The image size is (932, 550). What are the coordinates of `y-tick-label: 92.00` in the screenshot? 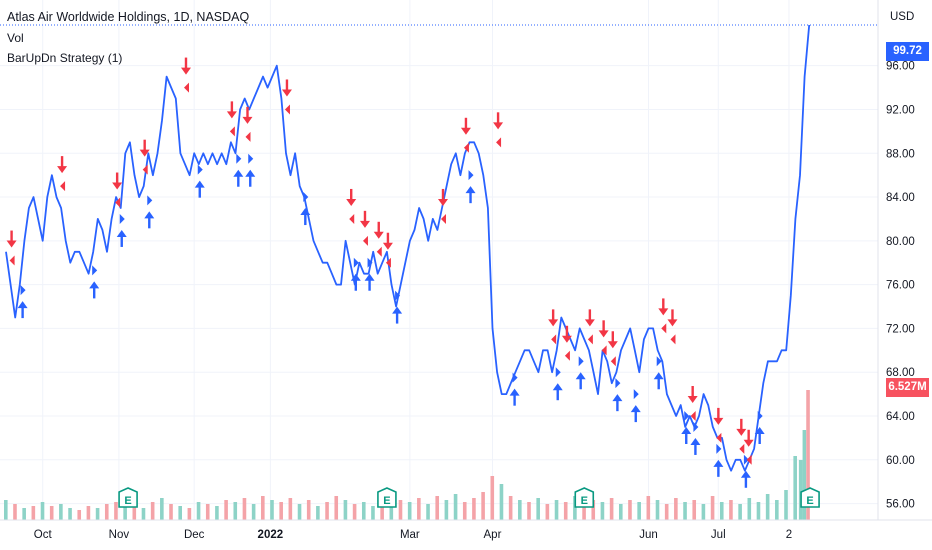 It's located at (900, 110).